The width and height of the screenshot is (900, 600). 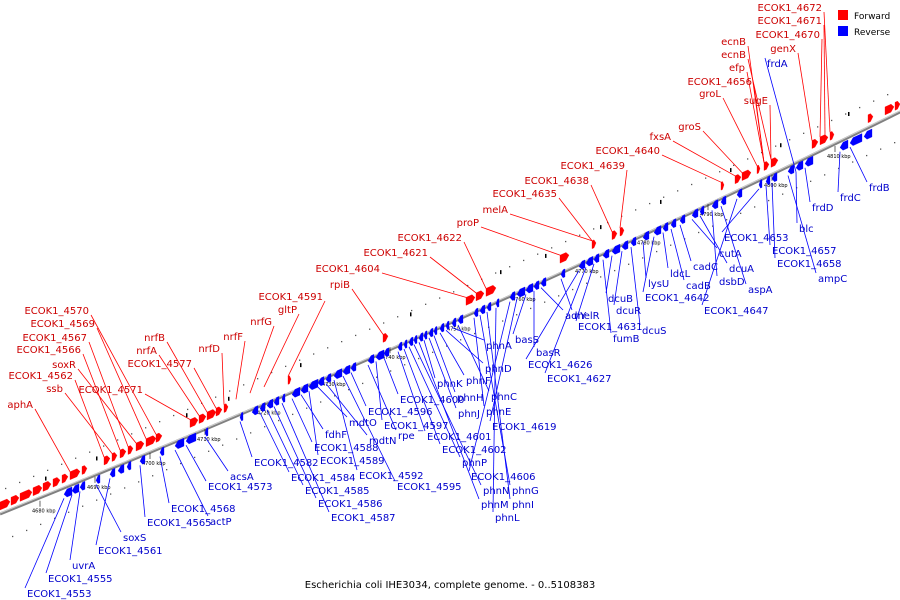 What do you see at coordinates (610, 327) in the screenshot?
I see `reverse-gene-label: ECOK1_4631` at bounding box center [610, 327].